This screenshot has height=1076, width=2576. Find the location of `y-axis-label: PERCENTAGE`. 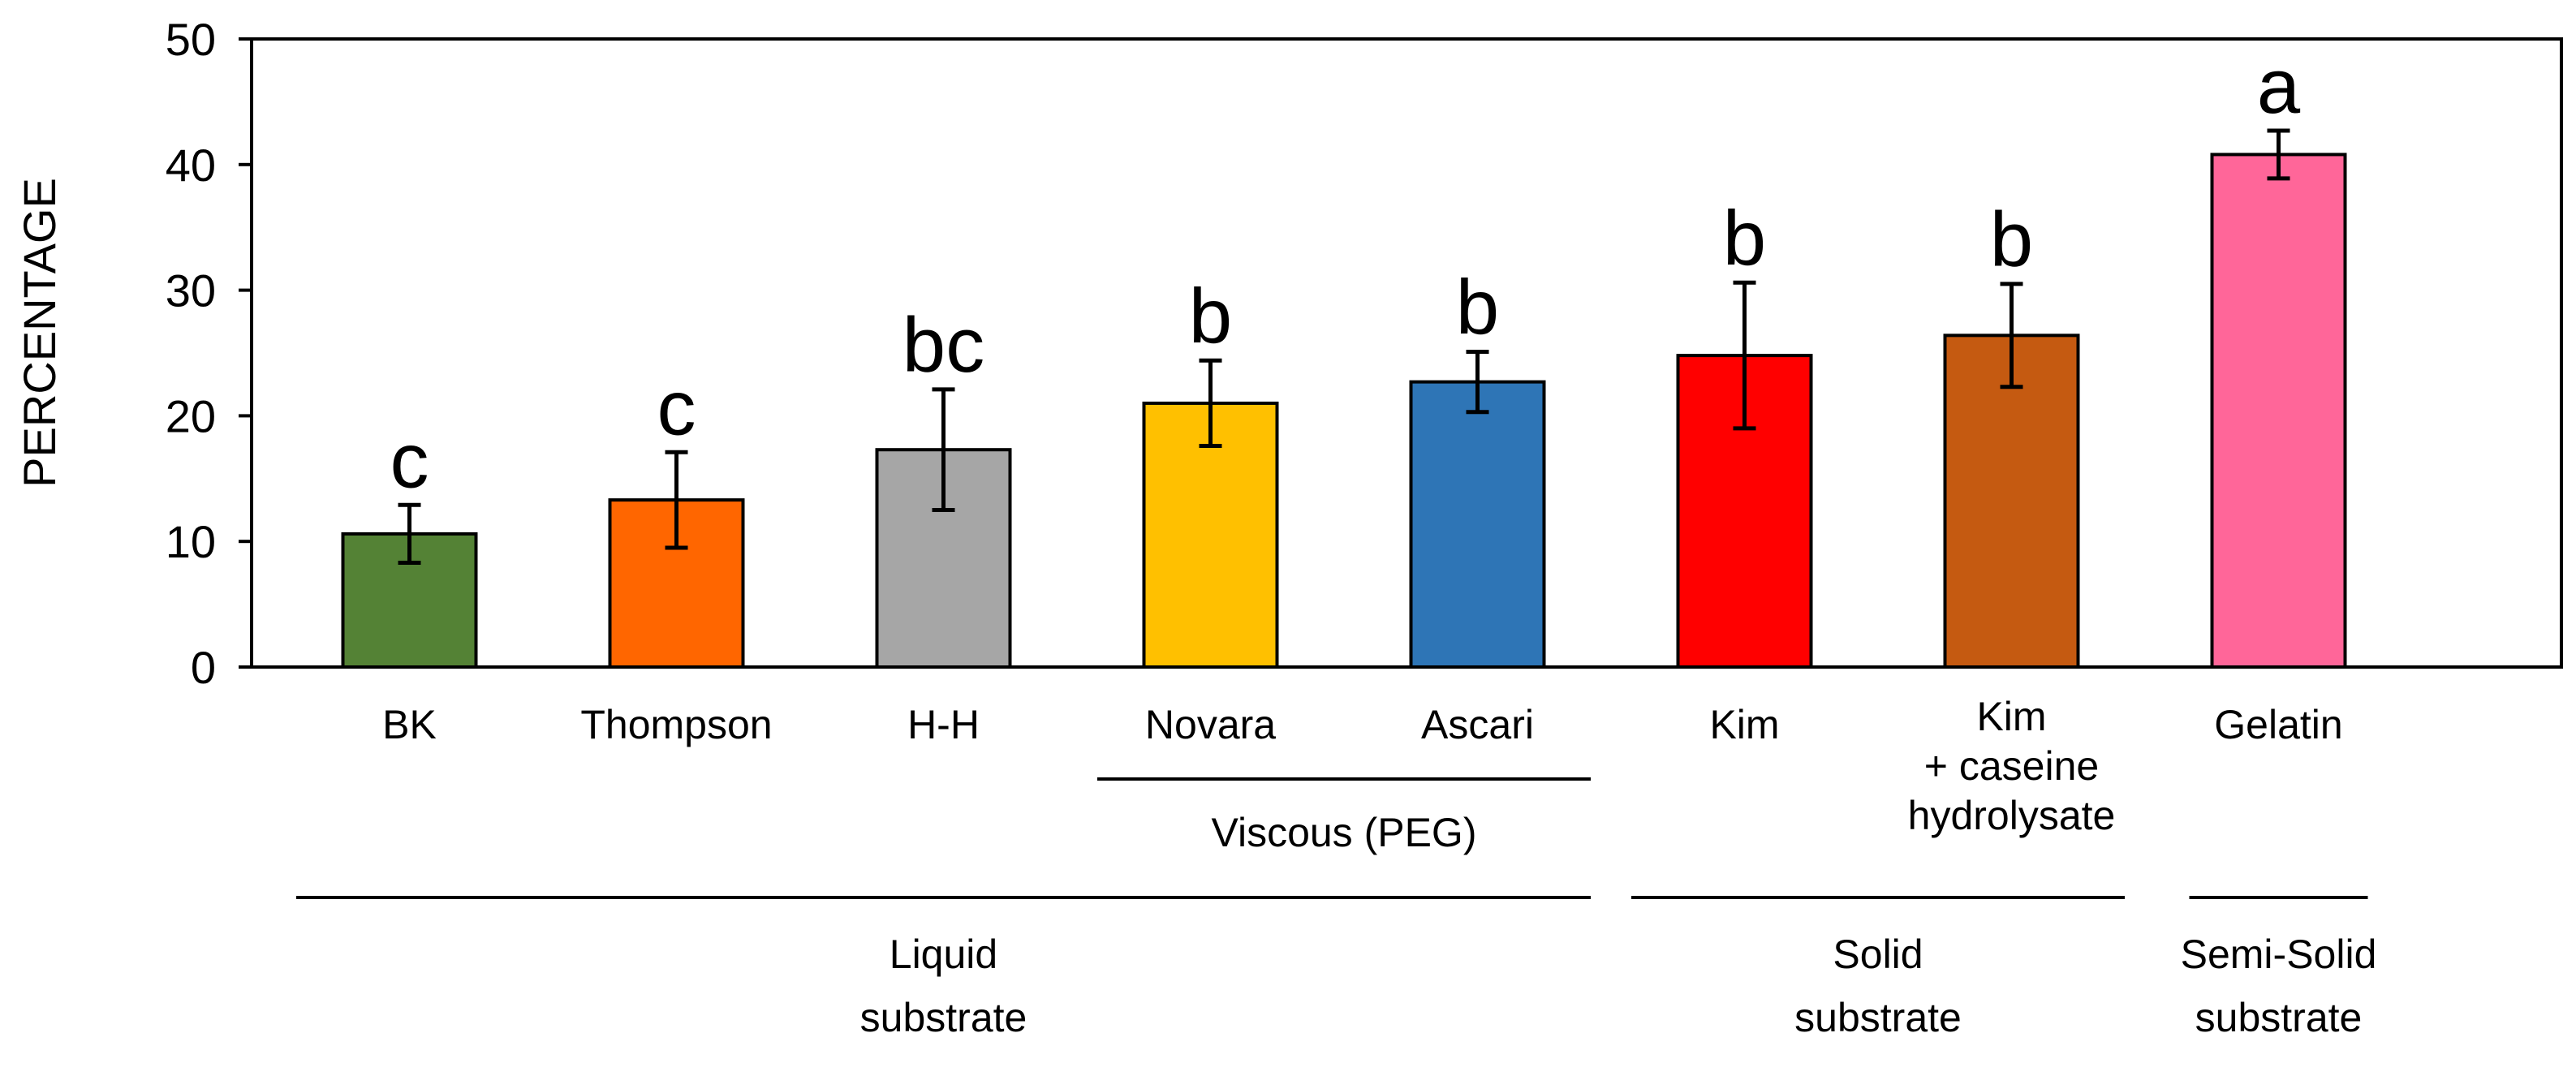

y-axis-label: PERCENTAGE is located at coordinates (40, 333).